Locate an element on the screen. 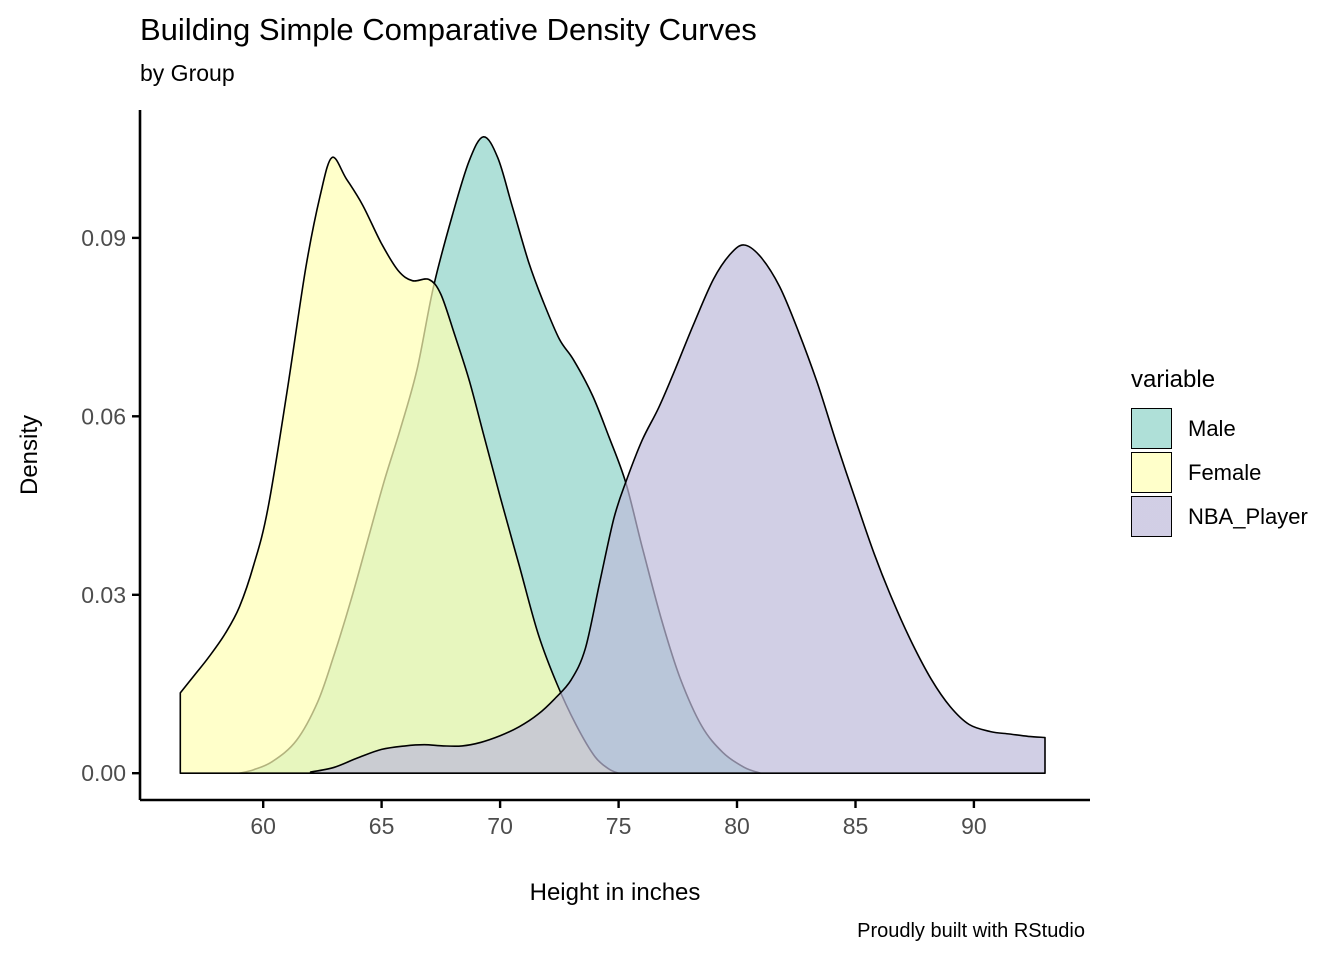 The height and width of the screenshot is (960, 1344). x-tick-label: 60 is located at coordinates (263, 826).